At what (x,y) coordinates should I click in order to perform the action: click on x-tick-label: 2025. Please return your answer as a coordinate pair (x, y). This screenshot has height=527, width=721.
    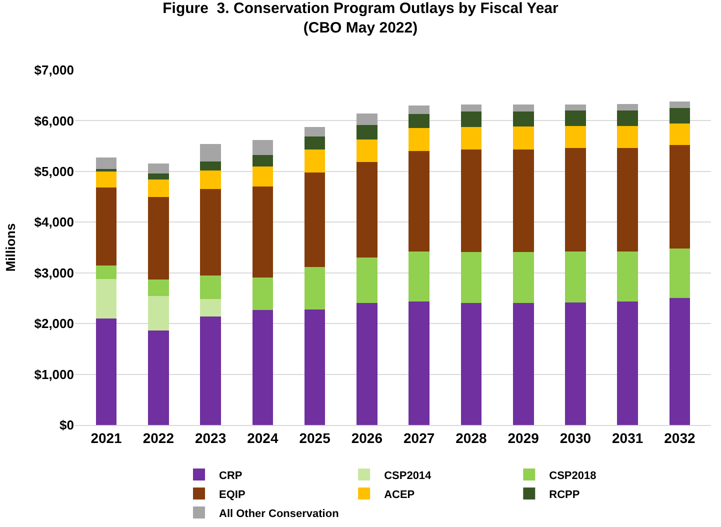
    Looking at the image, I should click on (315, 438).